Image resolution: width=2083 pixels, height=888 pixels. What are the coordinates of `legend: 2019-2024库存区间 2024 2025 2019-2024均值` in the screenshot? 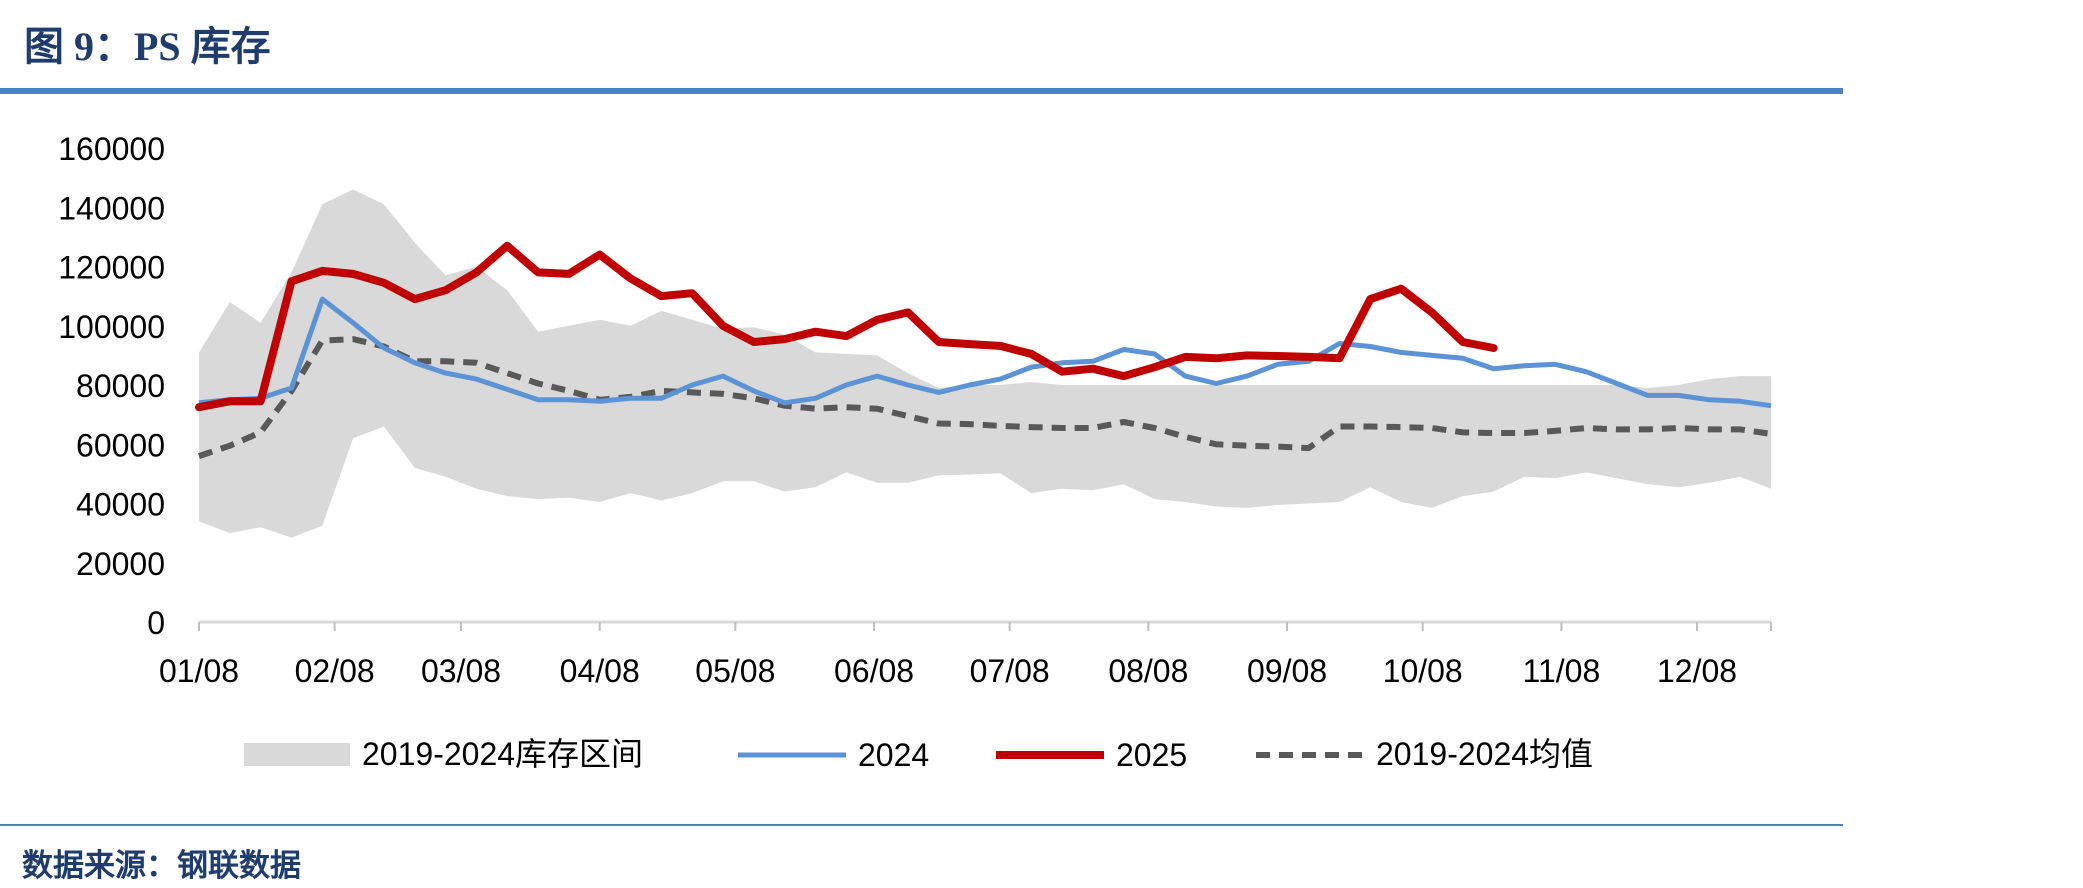 It's located at (918, 754).